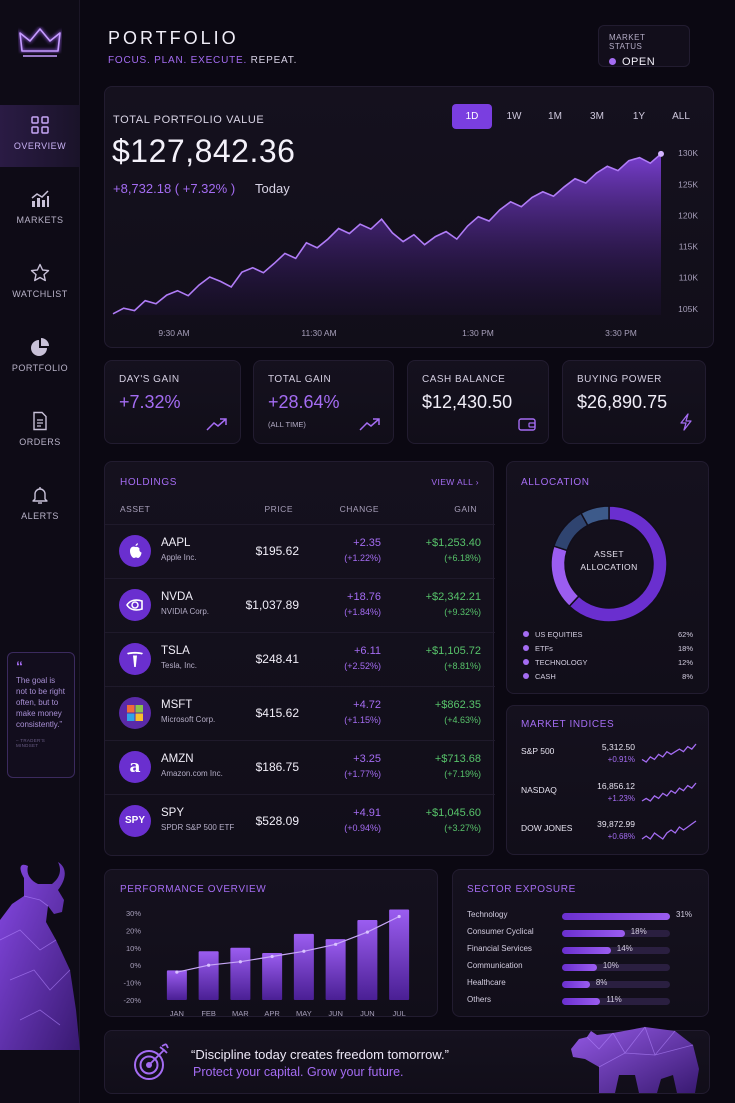 The image size is (735, 1103). I want to click on range-all-button: ALL, so click(681, 116).